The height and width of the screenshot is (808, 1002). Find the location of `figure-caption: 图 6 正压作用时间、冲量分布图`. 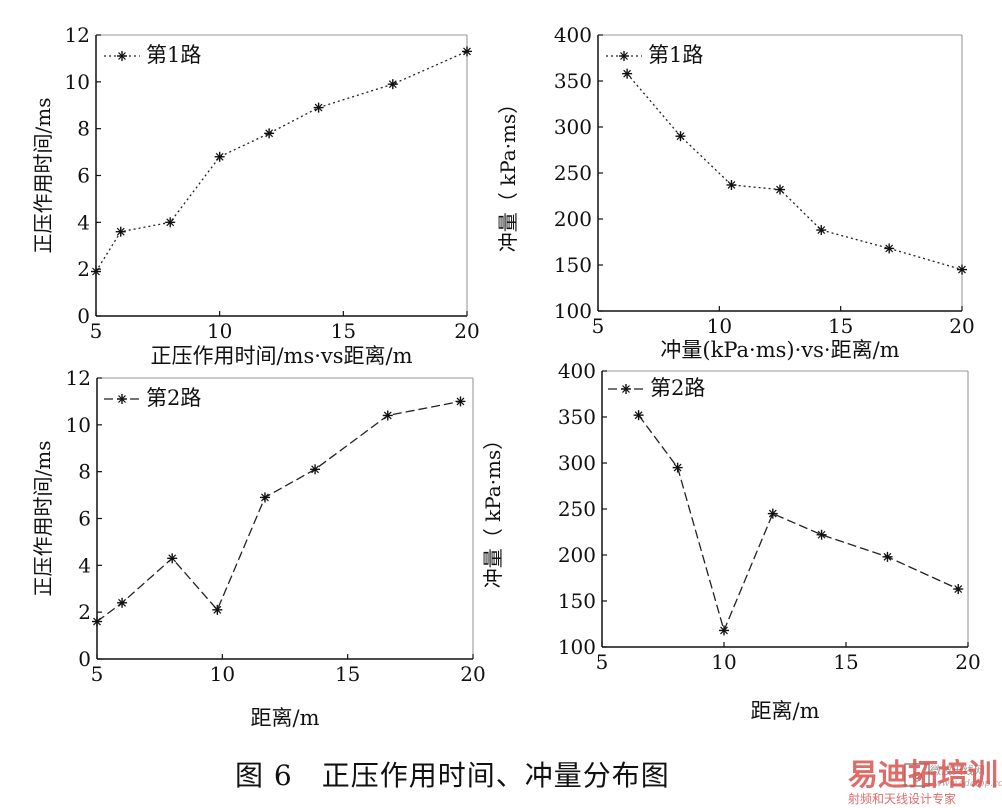

figure-caption: 图 6 正压作用时间、冲量分布图 is located at coordinates (452, 775).